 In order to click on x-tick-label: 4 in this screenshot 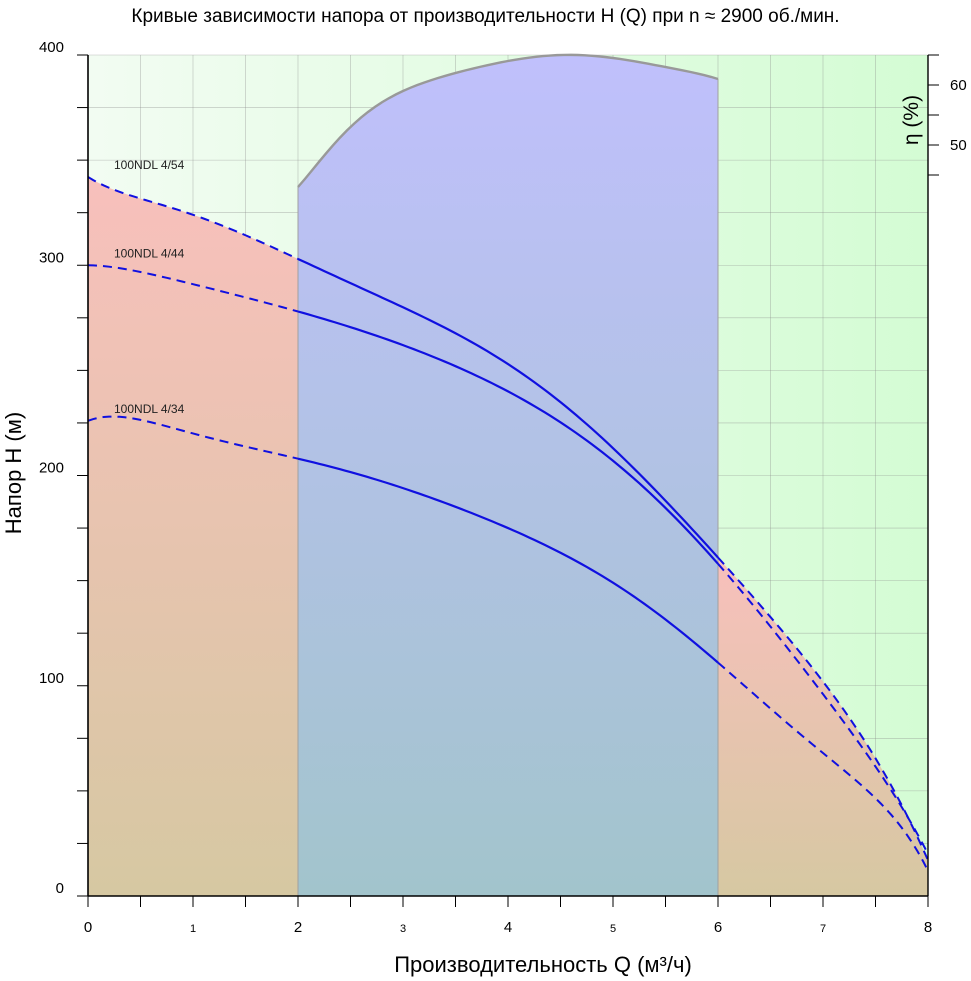, I will do `click(508, 927)`.